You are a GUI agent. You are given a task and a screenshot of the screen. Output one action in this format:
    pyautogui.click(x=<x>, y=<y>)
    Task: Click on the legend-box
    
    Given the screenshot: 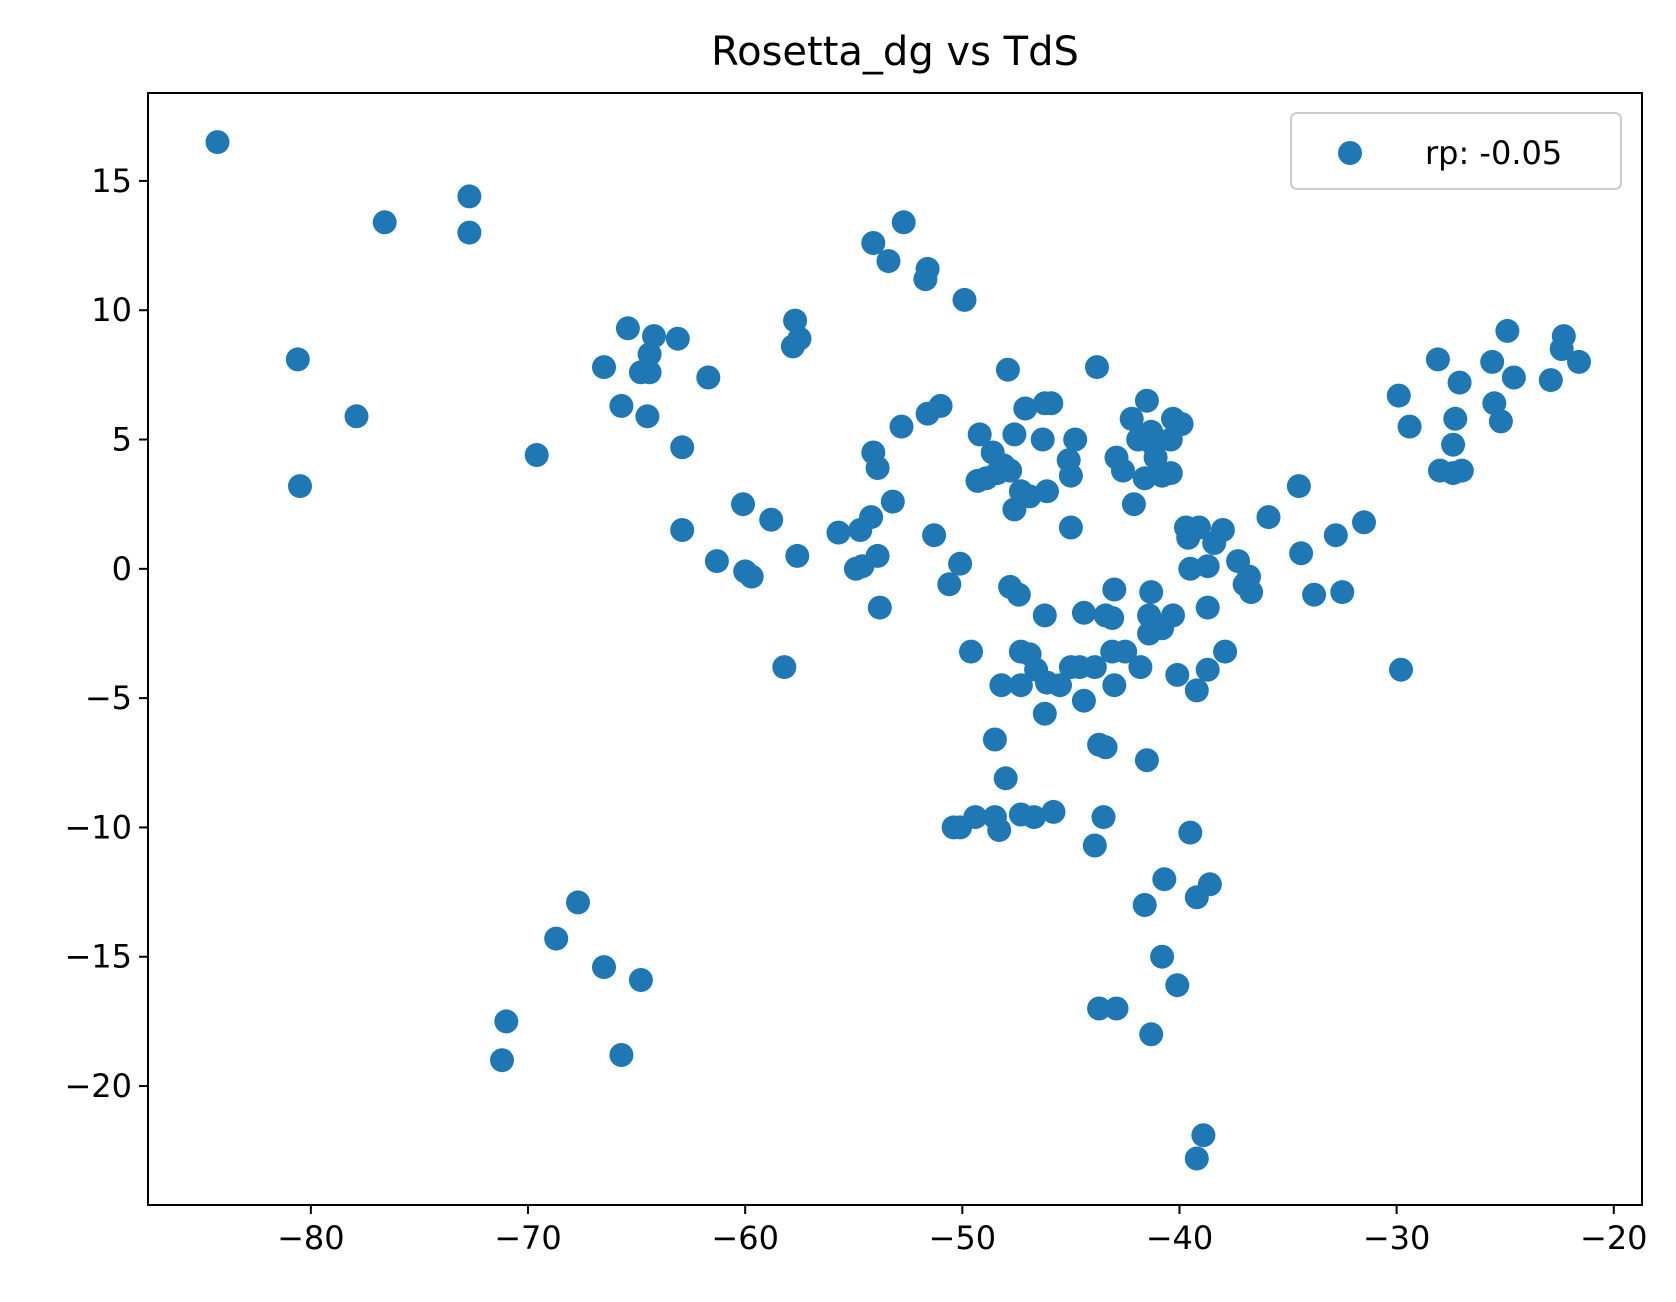 What is the action you would take?
    pyautogui.click(x=1456, y=151)
    